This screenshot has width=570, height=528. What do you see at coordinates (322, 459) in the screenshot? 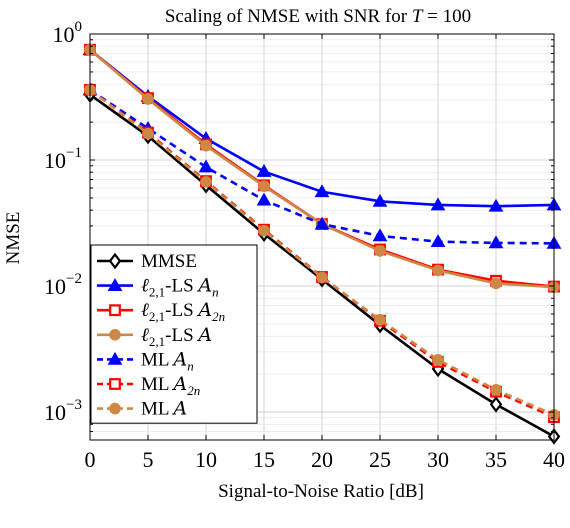
I see `x-tick-label: 20` at bounding box center [322, 459].